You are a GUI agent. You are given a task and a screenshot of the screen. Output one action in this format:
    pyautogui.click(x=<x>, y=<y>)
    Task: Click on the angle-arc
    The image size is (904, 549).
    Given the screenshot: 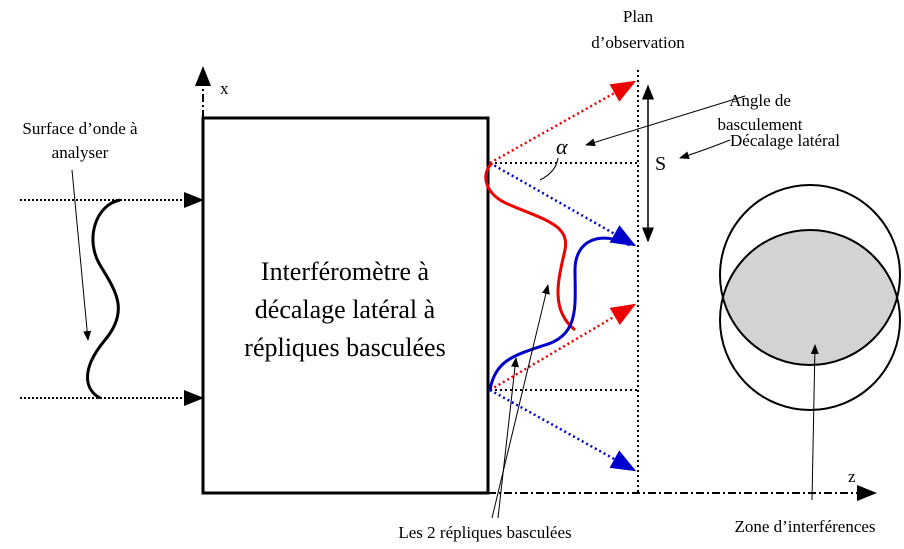 What is the action you would take?
    pyautogui.click(x=549, y=169)
    